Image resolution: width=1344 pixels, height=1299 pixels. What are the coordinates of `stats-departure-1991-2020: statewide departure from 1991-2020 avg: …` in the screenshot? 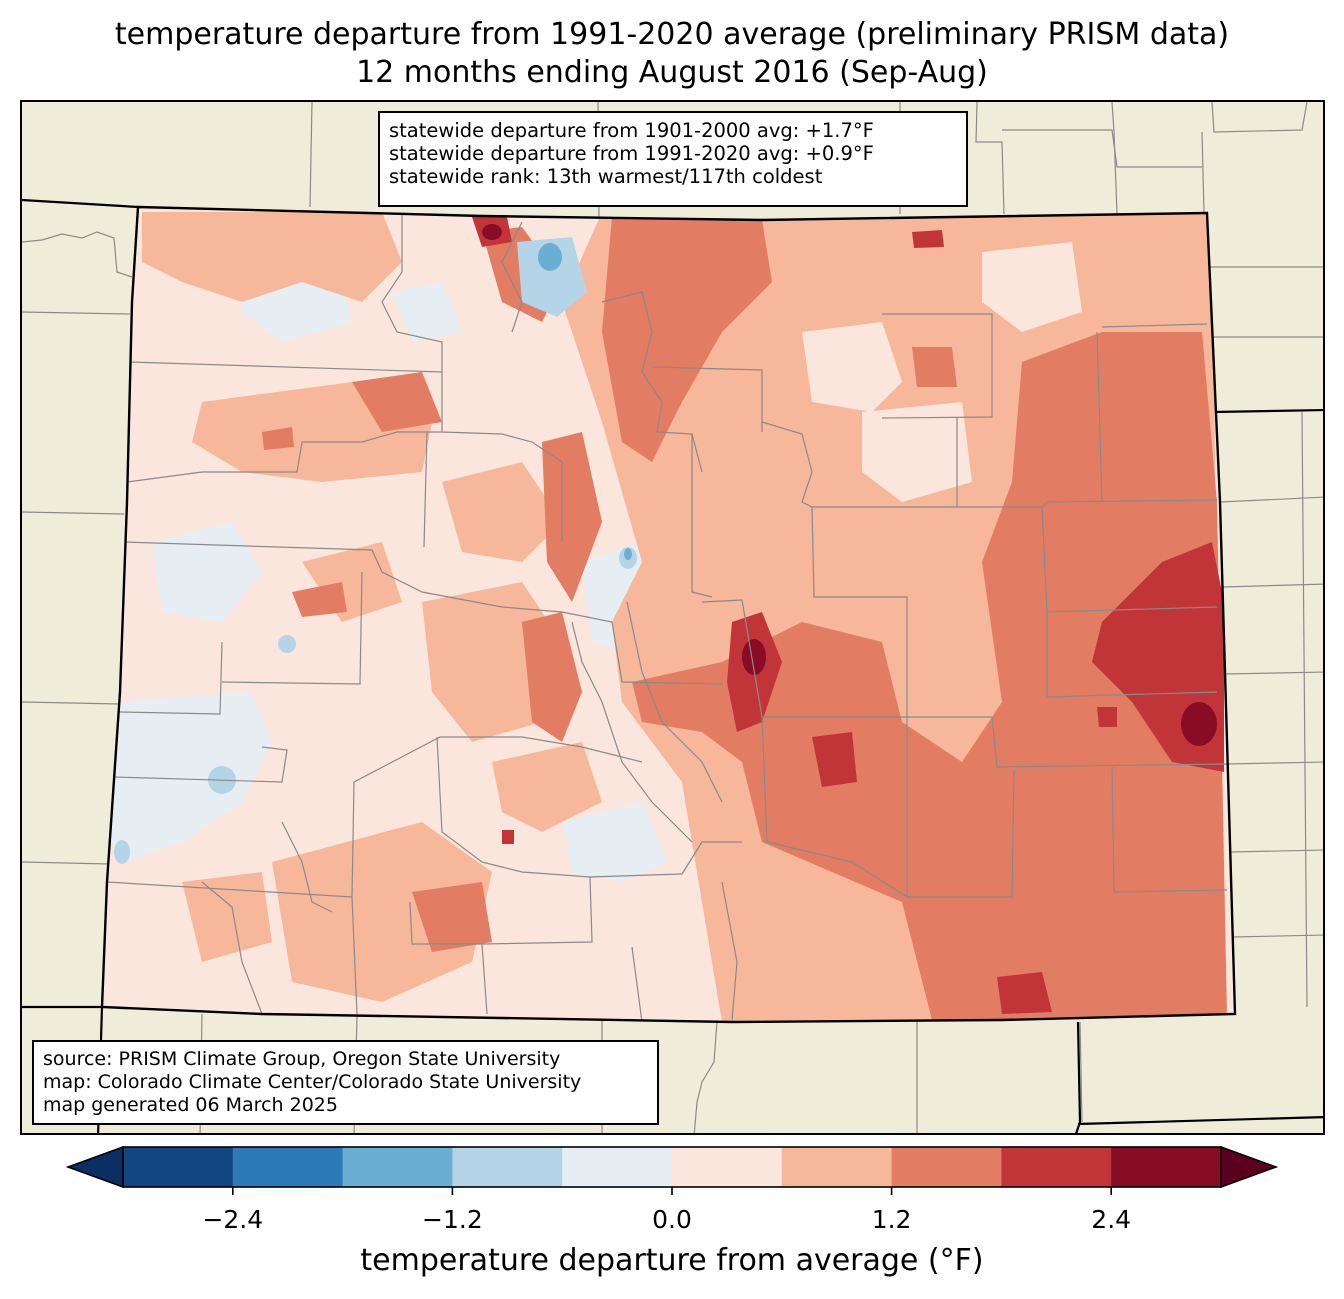 It's located at (631, 153).